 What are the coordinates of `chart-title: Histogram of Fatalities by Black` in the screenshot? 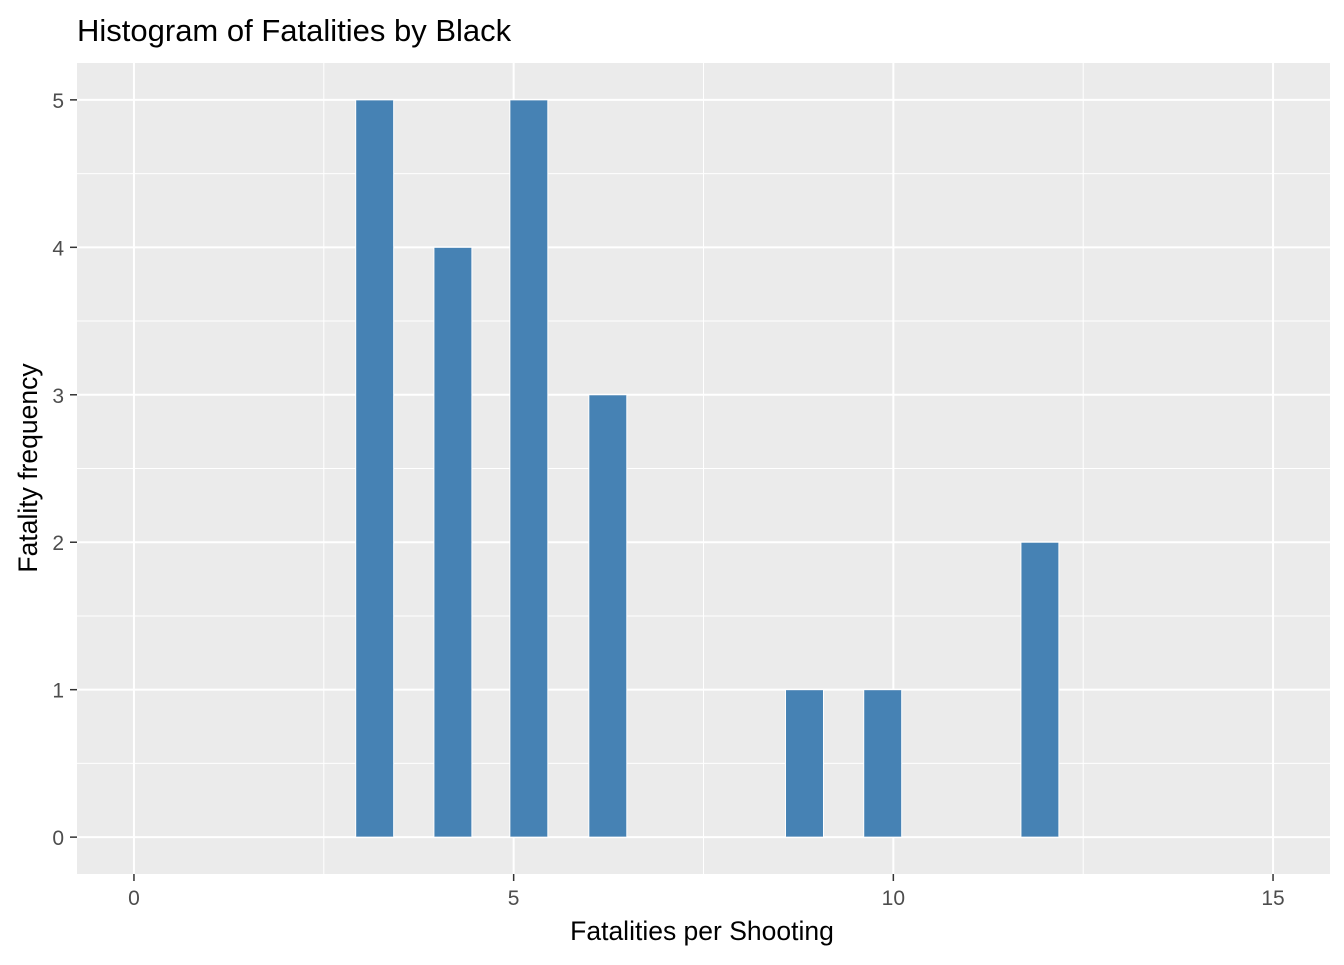 It's located at (294, 30).